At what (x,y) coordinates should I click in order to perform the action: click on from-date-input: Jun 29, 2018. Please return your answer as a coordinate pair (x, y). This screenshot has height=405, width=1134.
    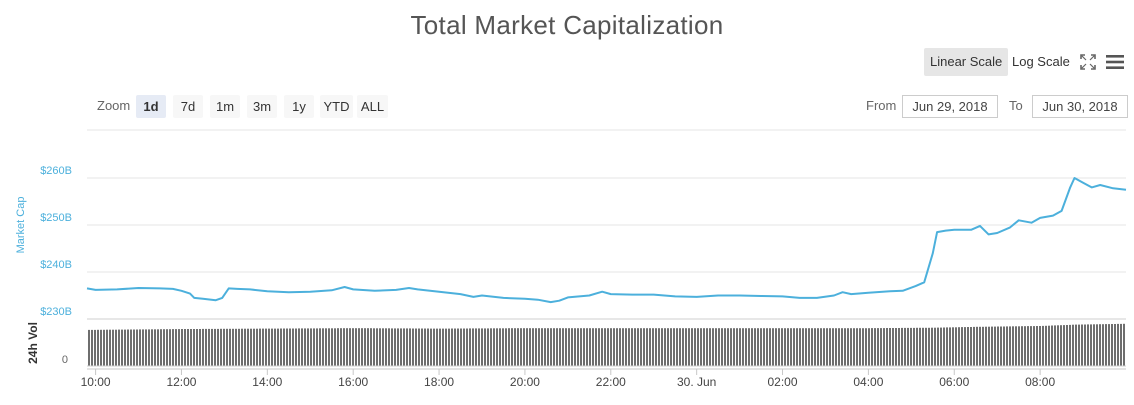
    Looking at the image, I should click on (950, 106).